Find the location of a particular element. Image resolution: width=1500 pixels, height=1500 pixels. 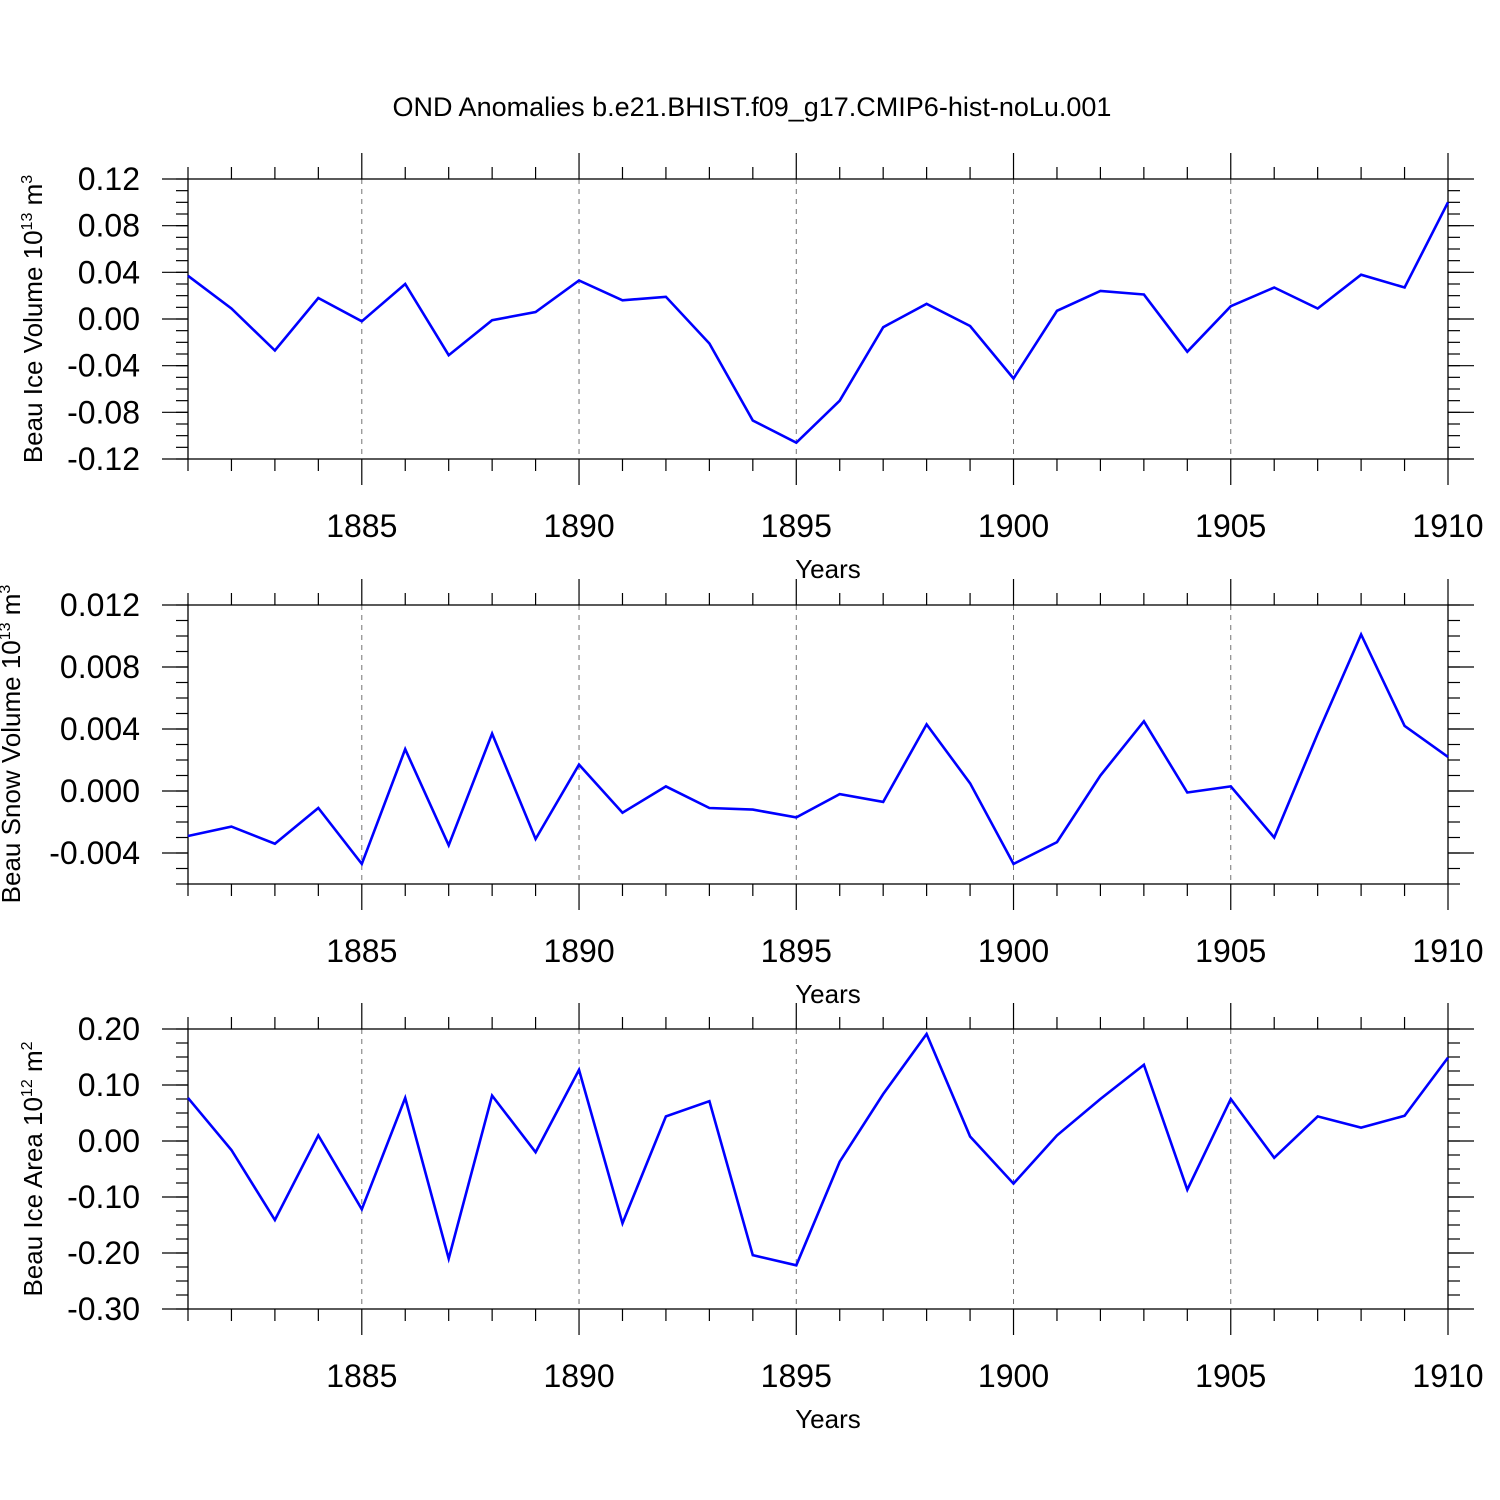

y-tick-label: -0.004 is located at coordinates (94, 853).